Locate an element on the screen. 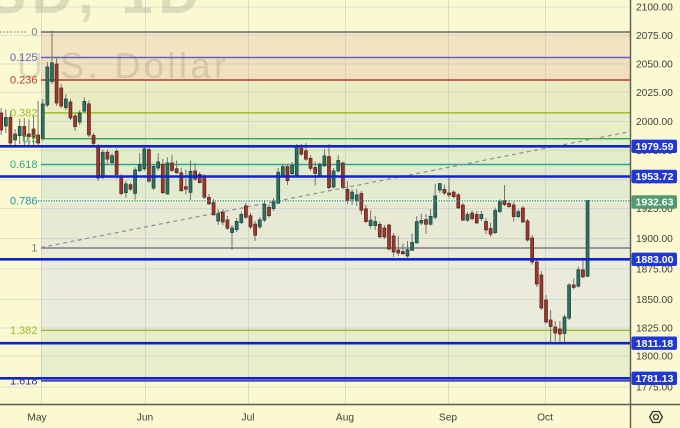  svg-text: 0.786 is located at coordinates (24, 202).